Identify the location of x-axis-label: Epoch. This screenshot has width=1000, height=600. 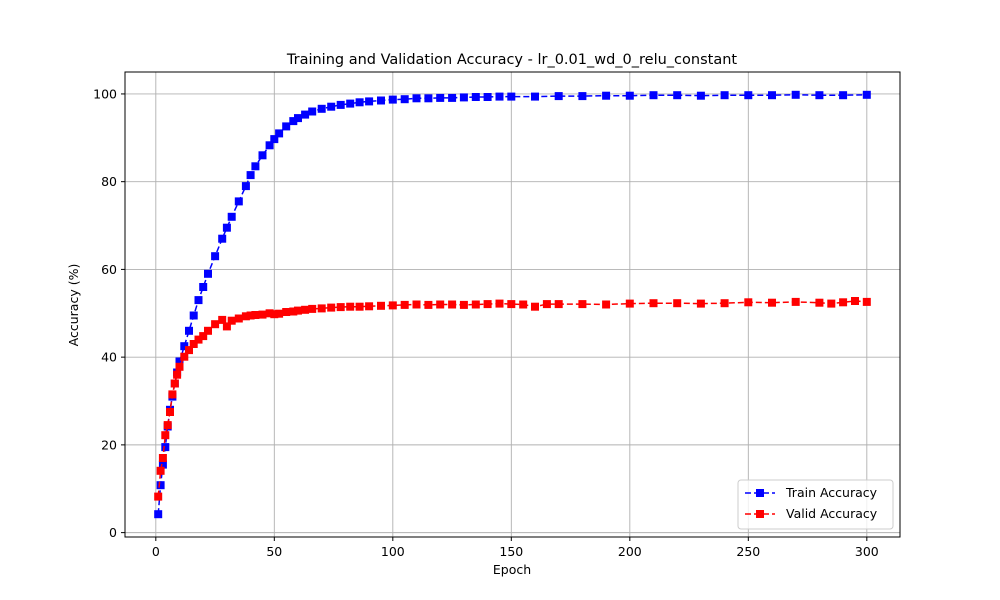
(512, 569).